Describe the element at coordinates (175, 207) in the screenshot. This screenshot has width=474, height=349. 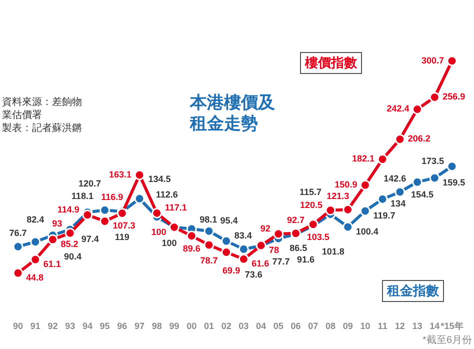
I see `data-label: 117.1` at that location.